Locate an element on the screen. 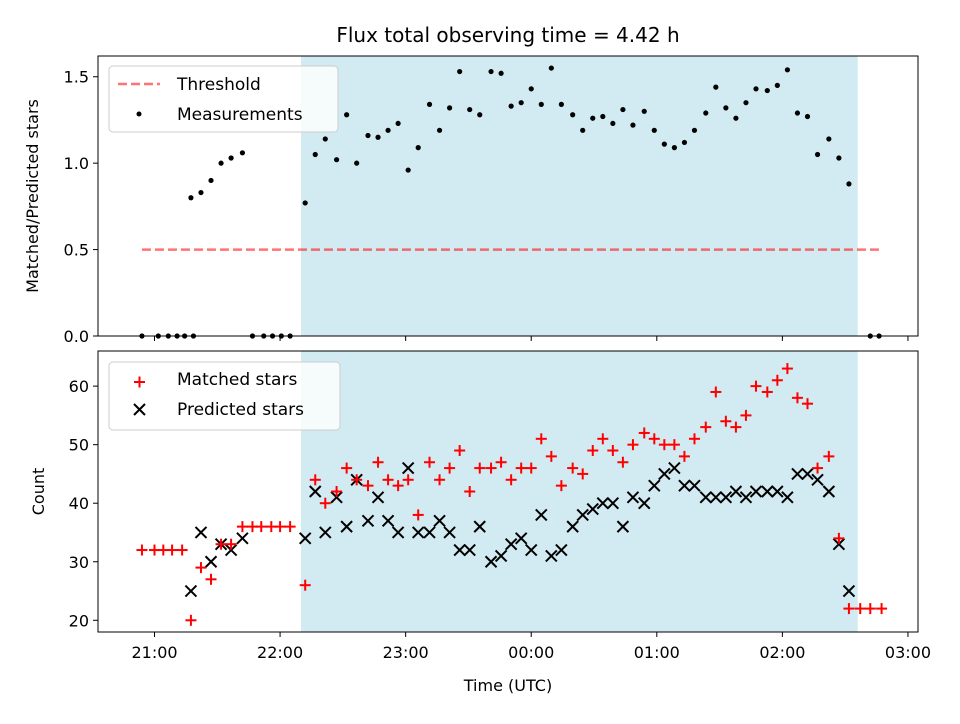 The height and width of the screenshot is (724, 960). ratio-x-ticks is located at coordinates (531, 338).